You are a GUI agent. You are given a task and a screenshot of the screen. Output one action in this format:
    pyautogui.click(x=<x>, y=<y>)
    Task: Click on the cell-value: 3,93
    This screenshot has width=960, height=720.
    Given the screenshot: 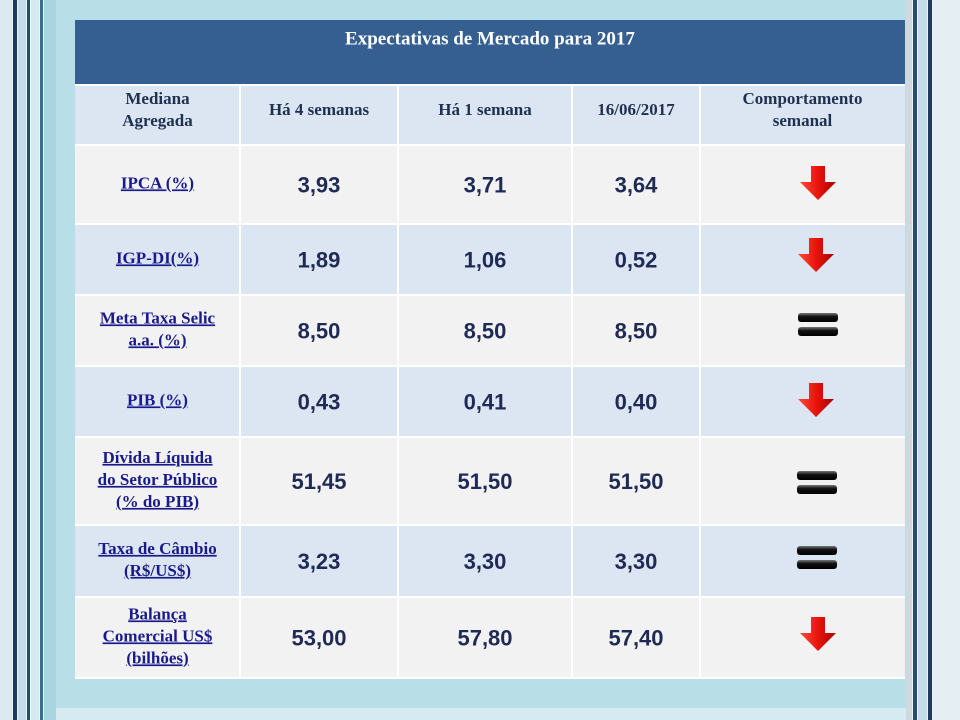 What is the action you would take?
    pyautogui.click(x=319, y=184)
    